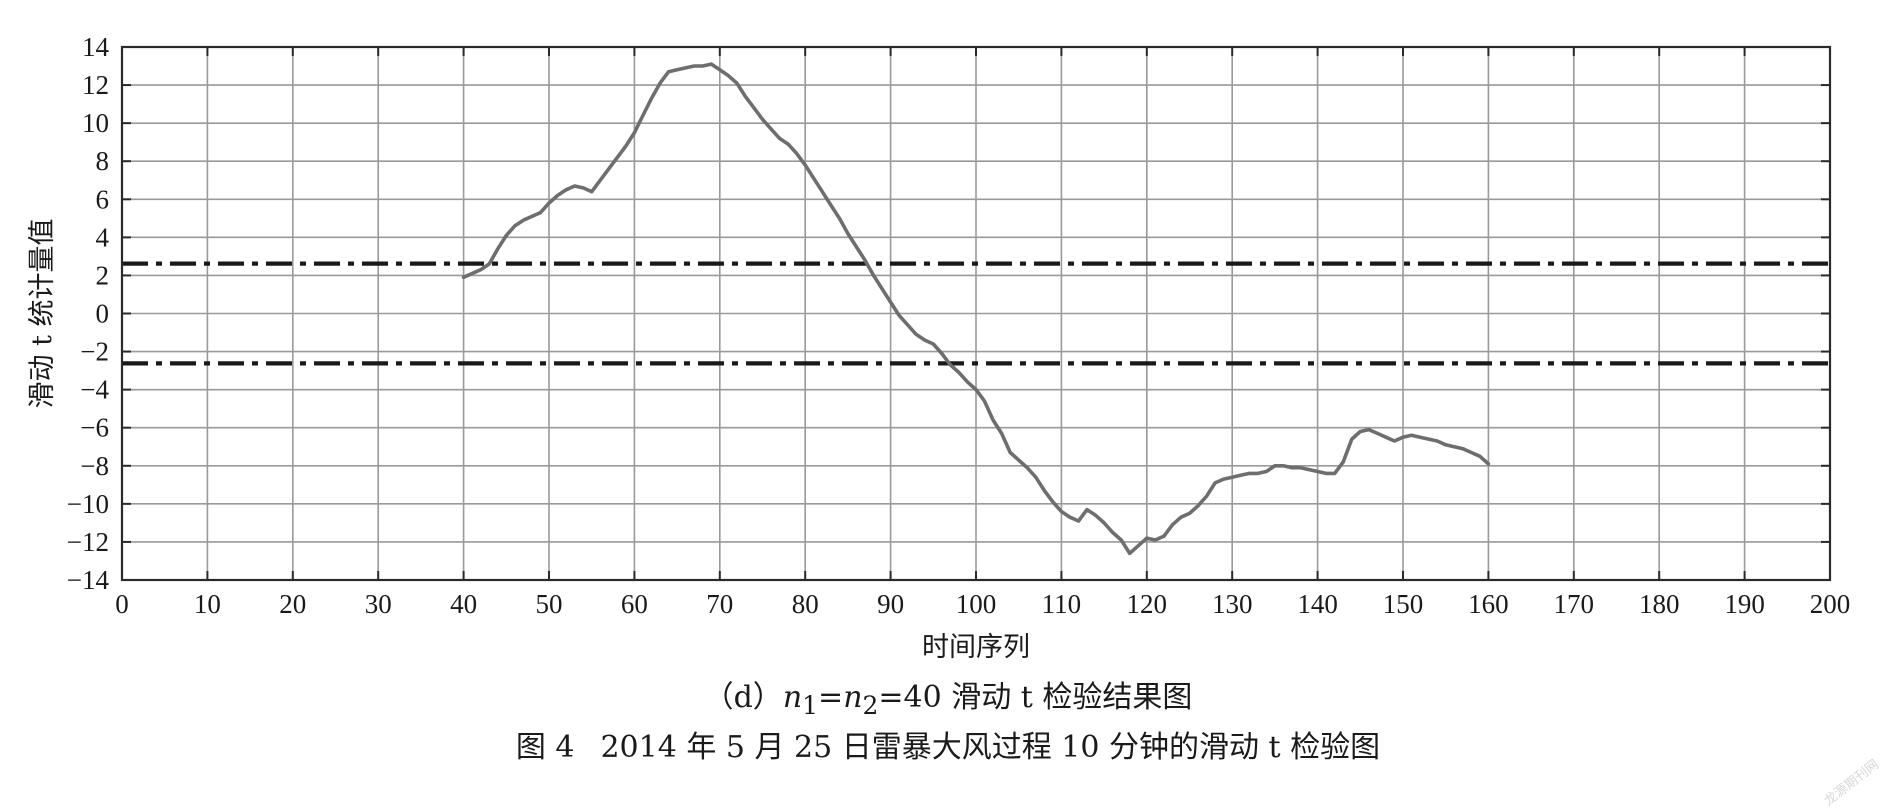  What do you see at coordinates (1317, 604) in the screenshot?
I see `x-tick-label: 140` at bounding box center [1317, 604].